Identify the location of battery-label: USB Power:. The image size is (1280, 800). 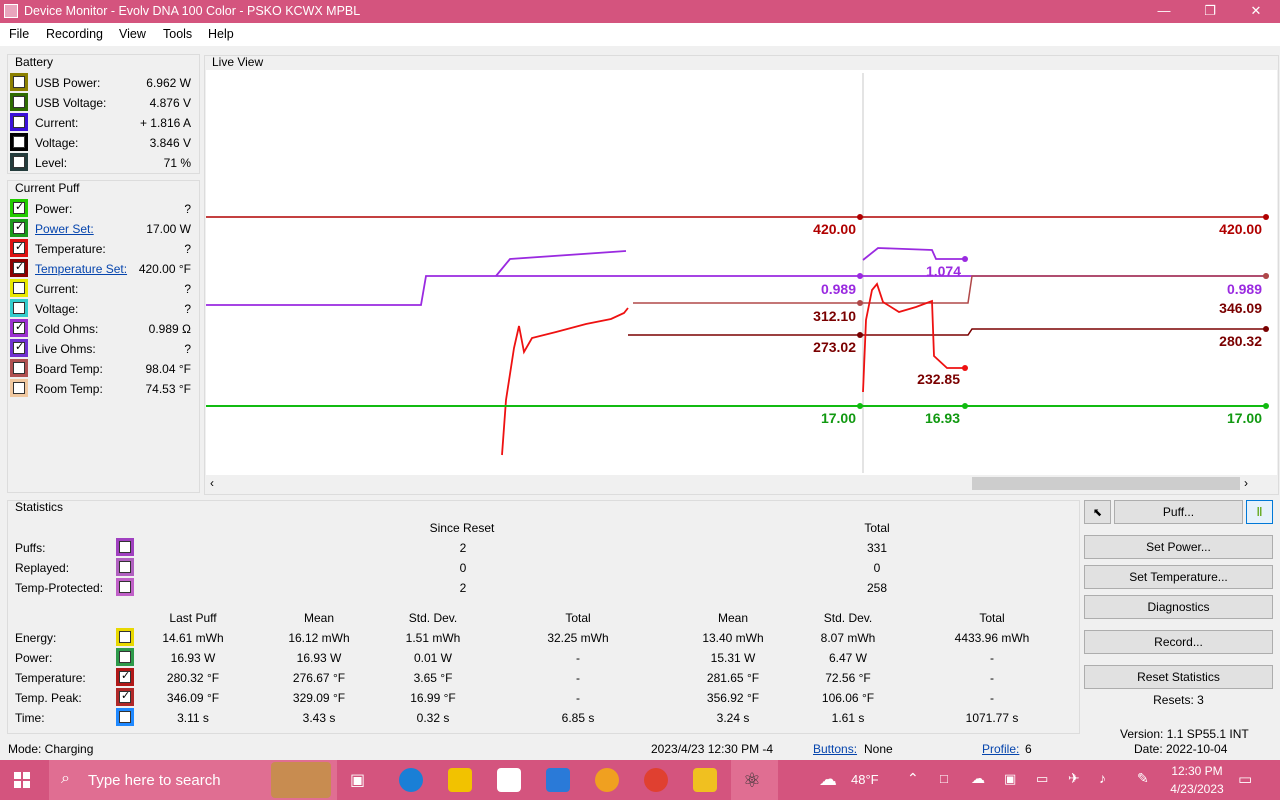
(68, 83).